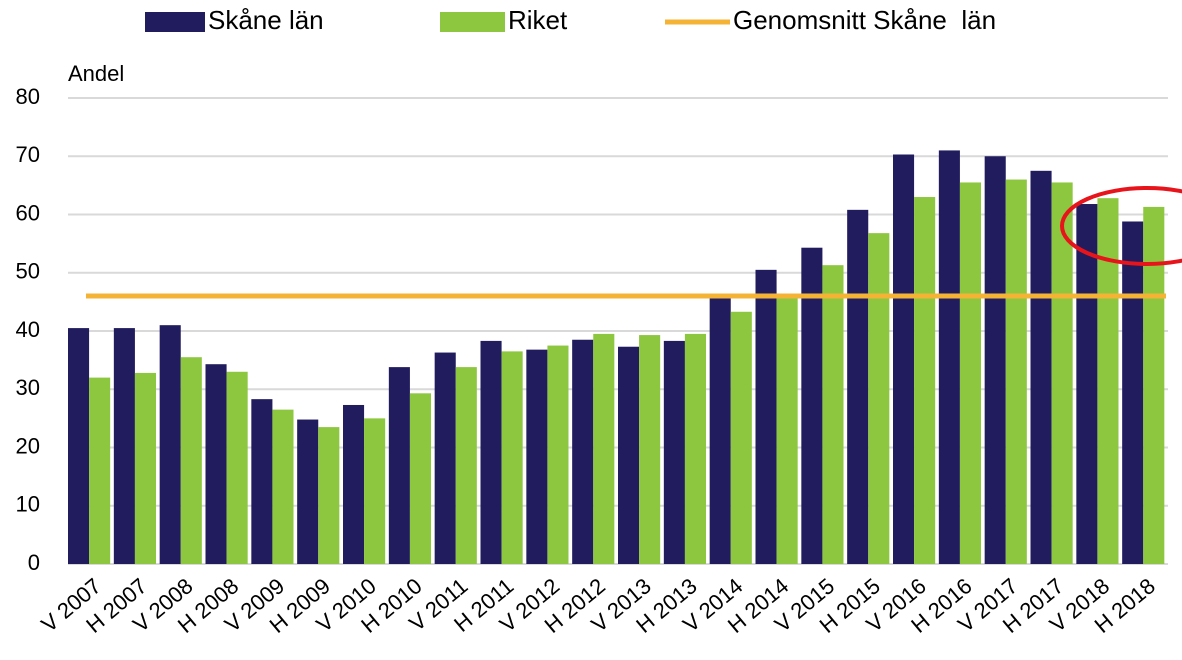 Image resolution: width=1182 pixels, height=660 pixels. What do you see at coordinates (28, 387) in the screenshot?
I see `y-tick-label: 30` at bounding box center [28, 387].